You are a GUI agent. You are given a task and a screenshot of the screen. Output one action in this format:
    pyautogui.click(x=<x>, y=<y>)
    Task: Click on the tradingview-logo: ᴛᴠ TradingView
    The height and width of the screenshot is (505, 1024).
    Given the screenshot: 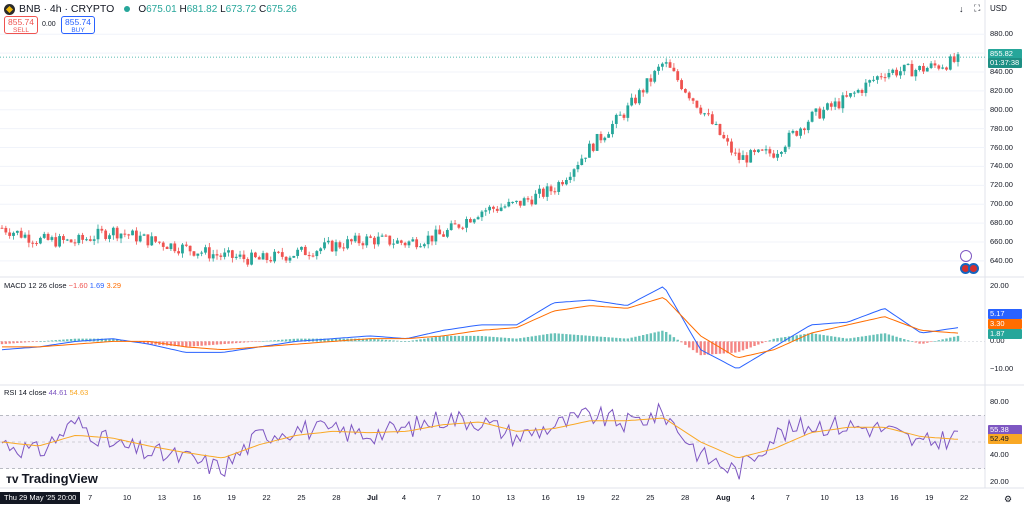 What is the action you would take?
    pyautogui.click(x=52, y=478)
    